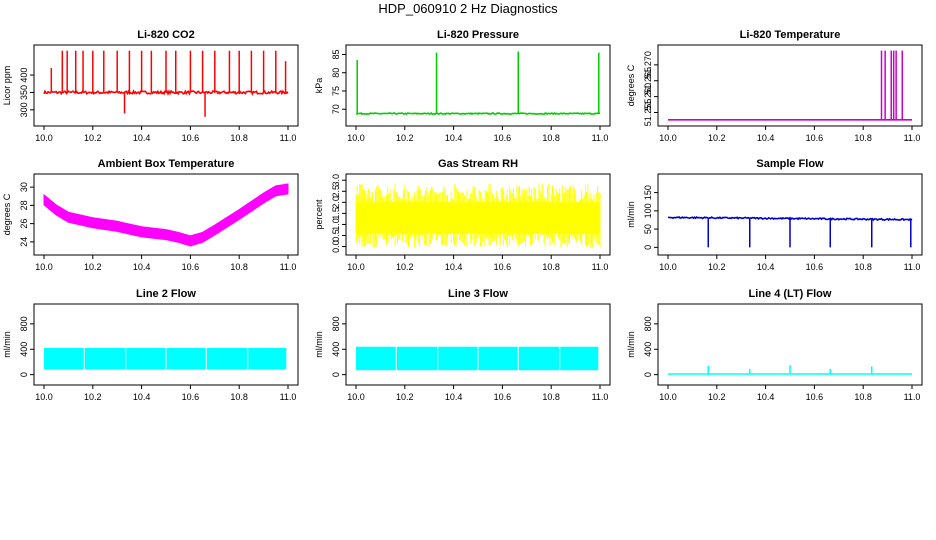 The height and width of the screenshot is (540, 936). What do you see at coordinates (648, 229) in the screenshot?
I see `y-tick-label: 50` at bounding box center [648, 229].